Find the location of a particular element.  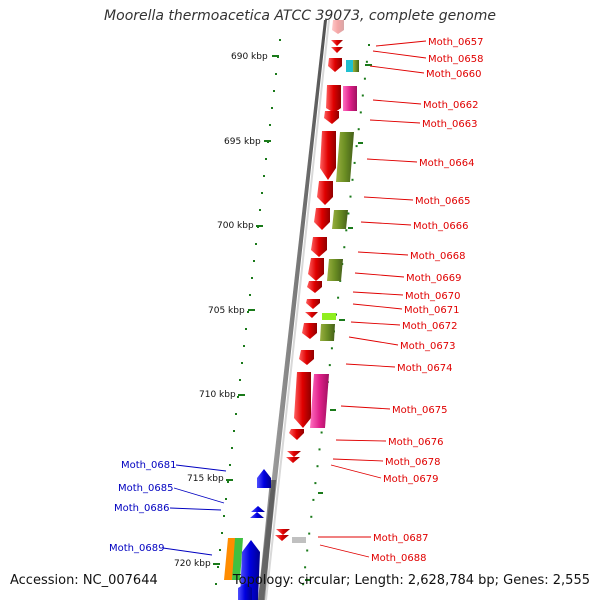

reverse-gene-labels: Moth_0681 Moth_0685 Moth_0686 Moth_0689 is located at coordinates (142, 507).